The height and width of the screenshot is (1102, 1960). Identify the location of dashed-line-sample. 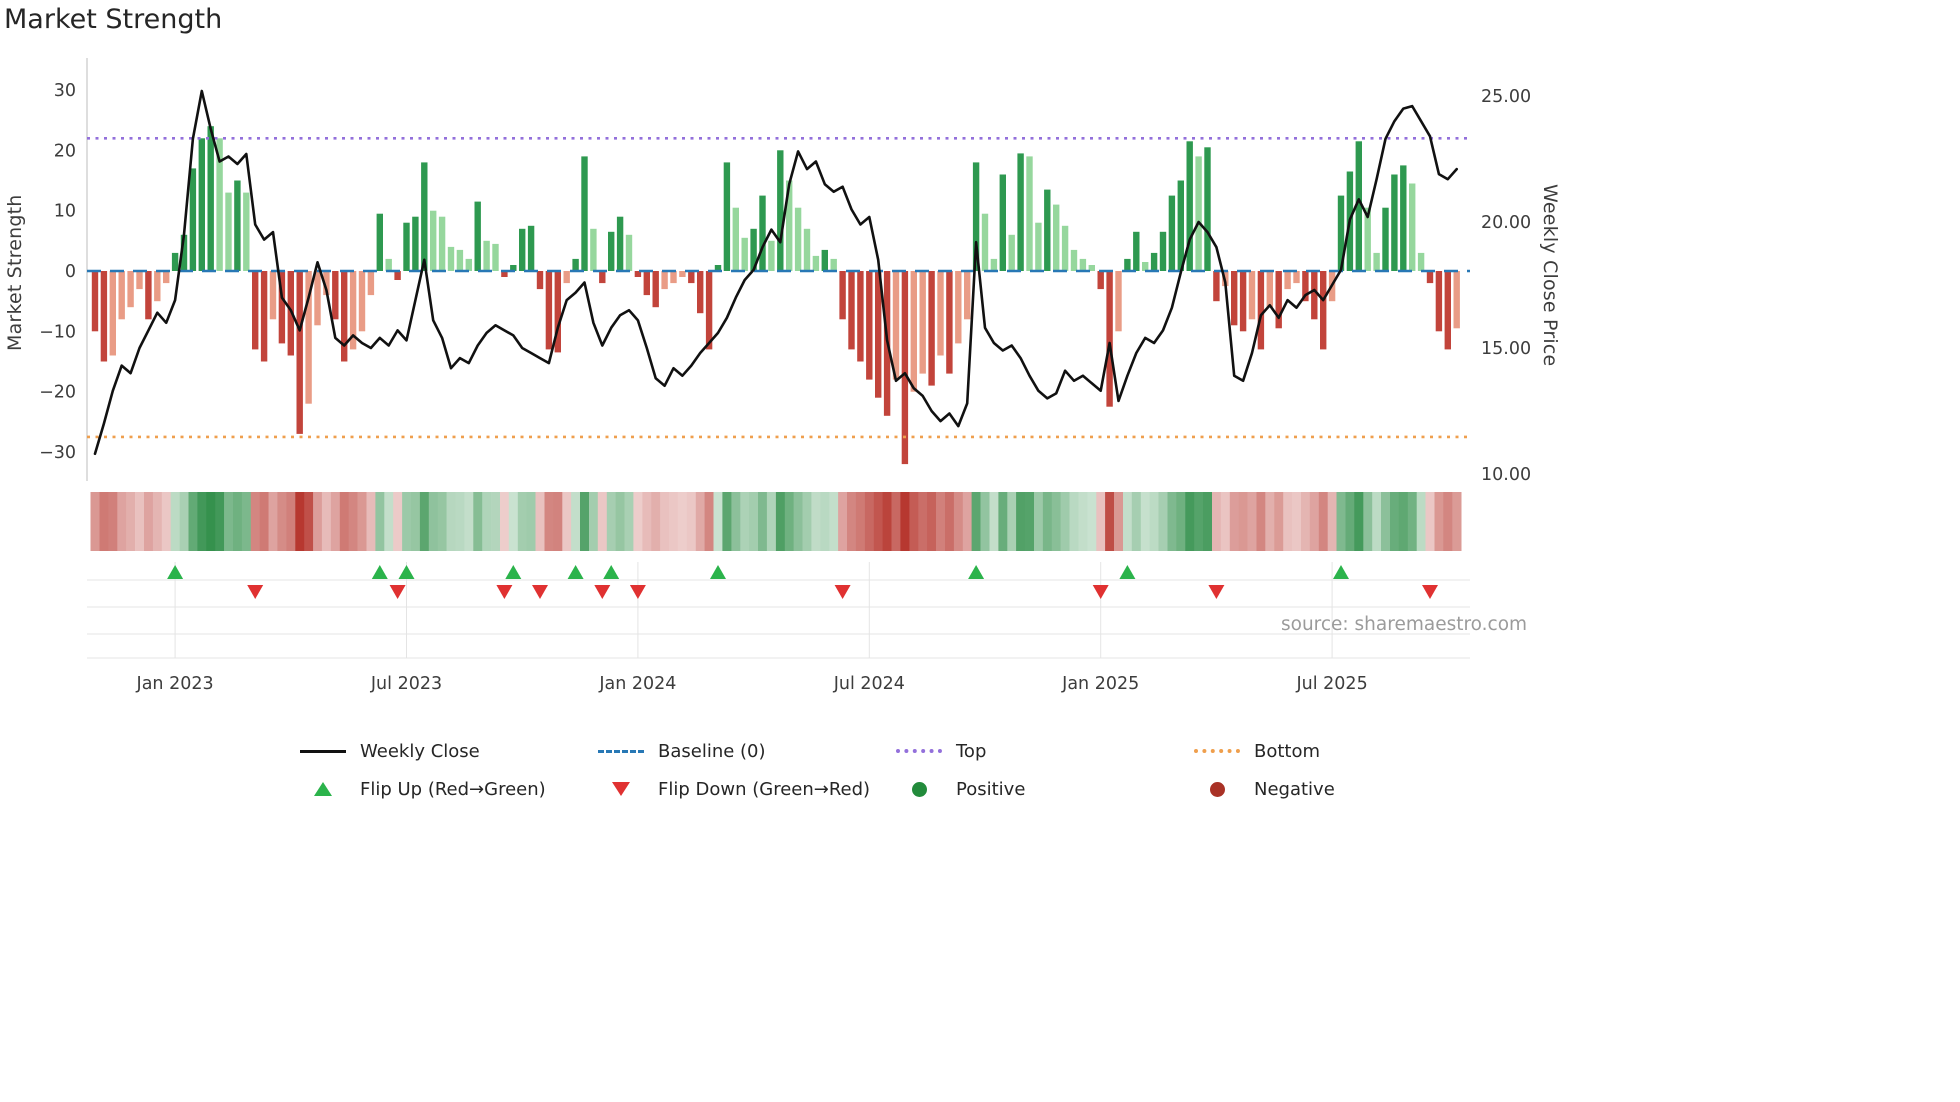
(621, 751).